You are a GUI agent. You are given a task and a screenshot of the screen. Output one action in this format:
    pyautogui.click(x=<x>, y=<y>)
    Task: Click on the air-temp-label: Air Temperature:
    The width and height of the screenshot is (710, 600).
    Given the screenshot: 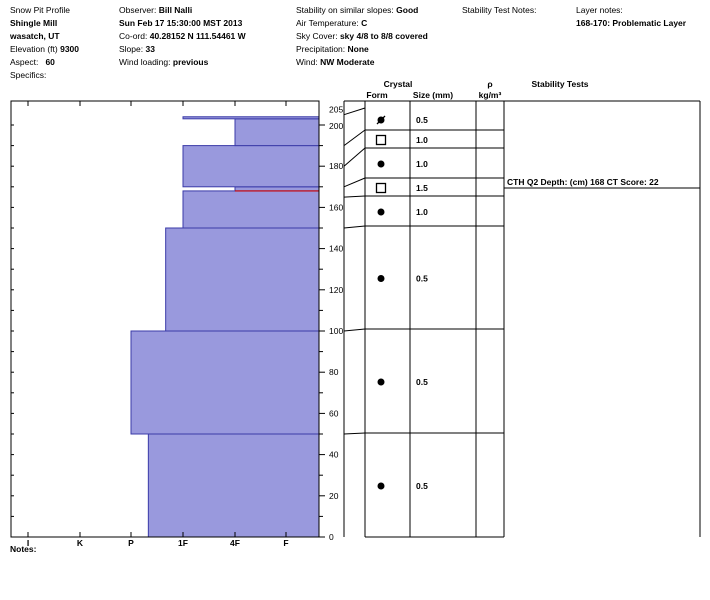 What is the action you would take?
    pyautogui.click(x=327, y=23)
    